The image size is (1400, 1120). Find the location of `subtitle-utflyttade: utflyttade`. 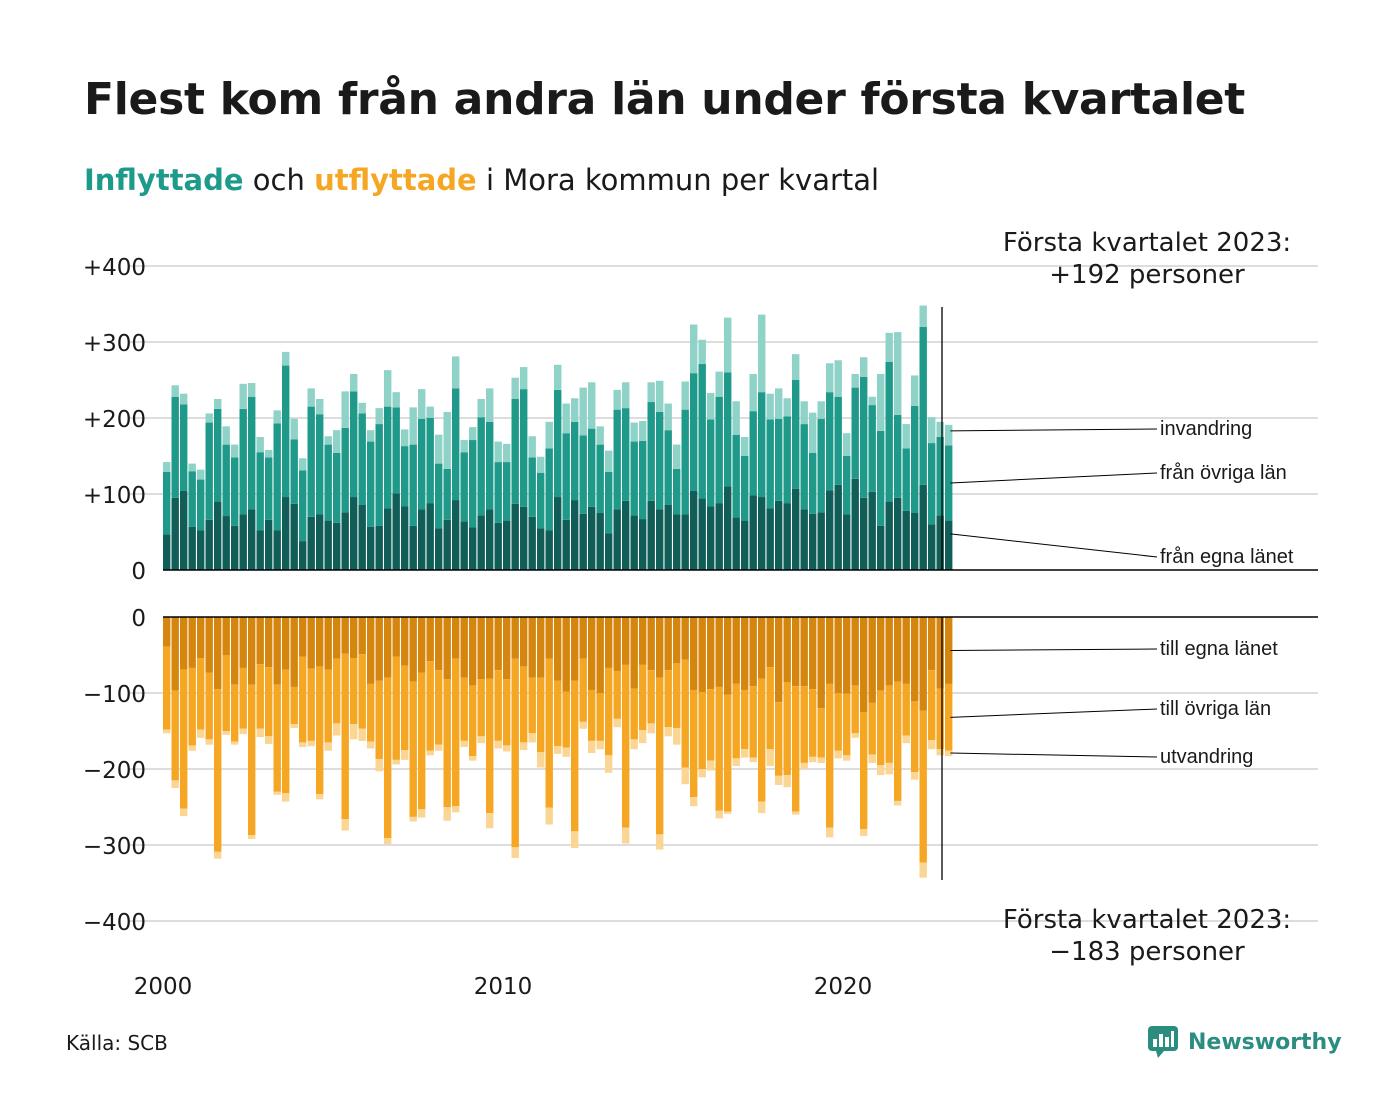

subtitle-utflyttade: utflyttade is located at coordinates (395, 180).